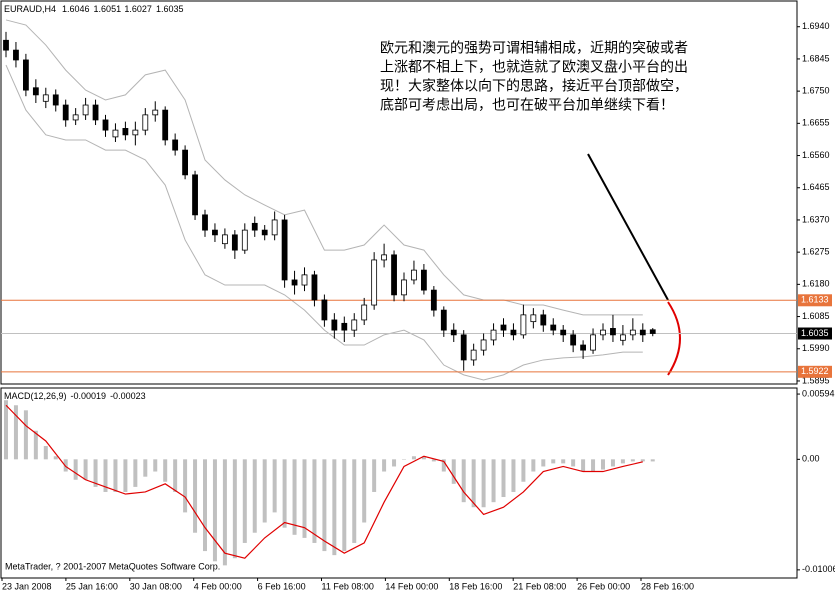 This screenshot has height=594, width=835. Describe the element at coordinates (348, 586) in the screenshot. I see `x-tick-label: 11 Feb 08:00` at that location.